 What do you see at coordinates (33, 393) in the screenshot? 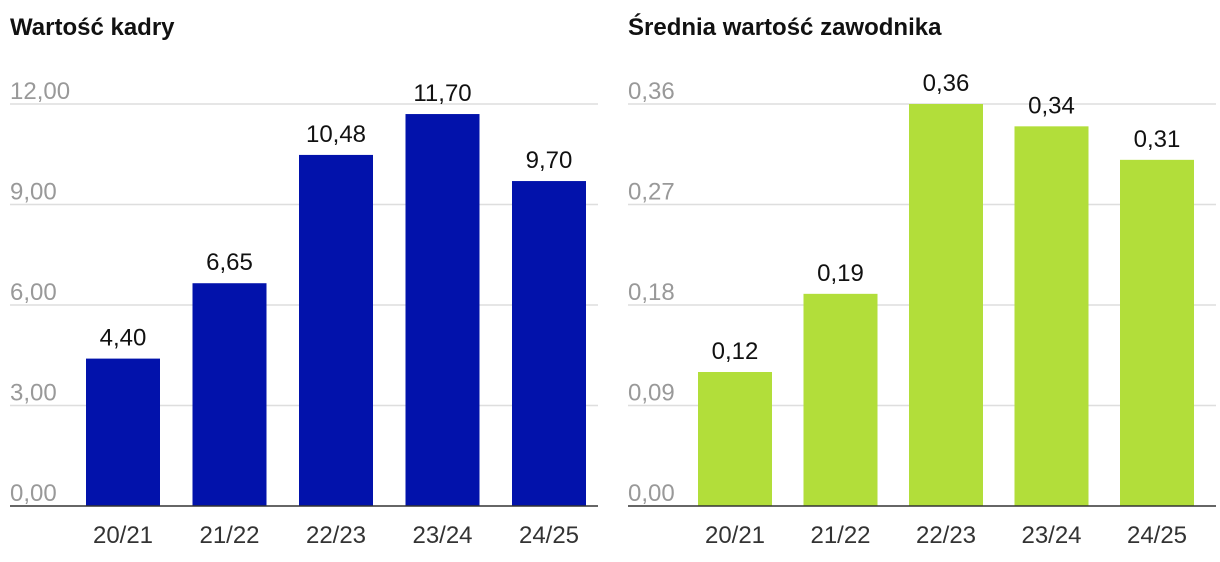
I see `y-tick-label: 3,00` at bounding box center [33, 393].